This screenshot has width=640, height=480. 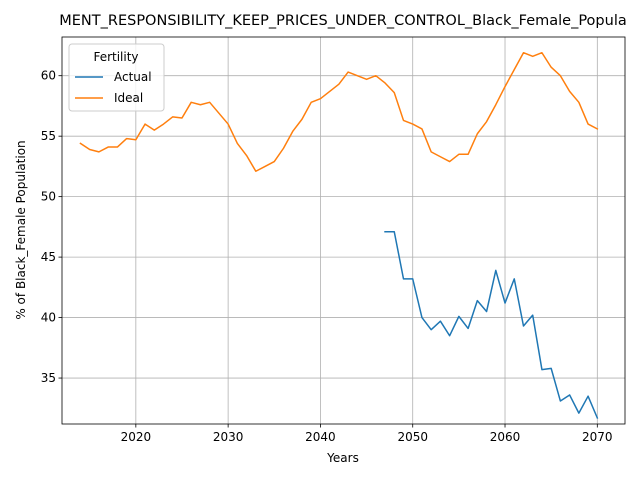 What do you see at coordinates (320, 437) in the screenshot?
I see `x-tick-label: 2040` at bounding box center [320, 437].